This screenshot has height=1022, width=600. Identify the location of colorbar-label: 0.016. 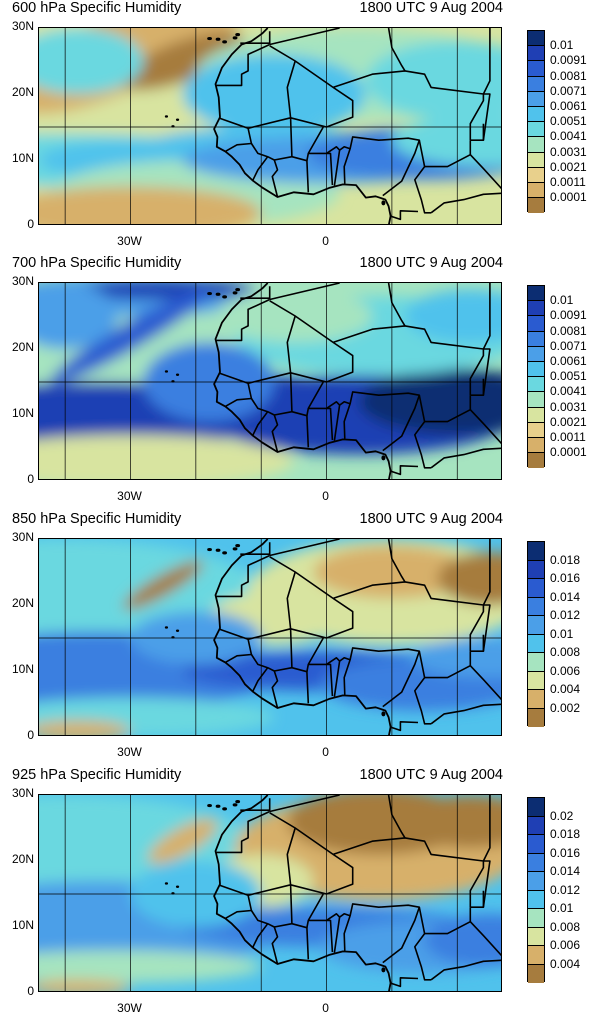
(565, 852).